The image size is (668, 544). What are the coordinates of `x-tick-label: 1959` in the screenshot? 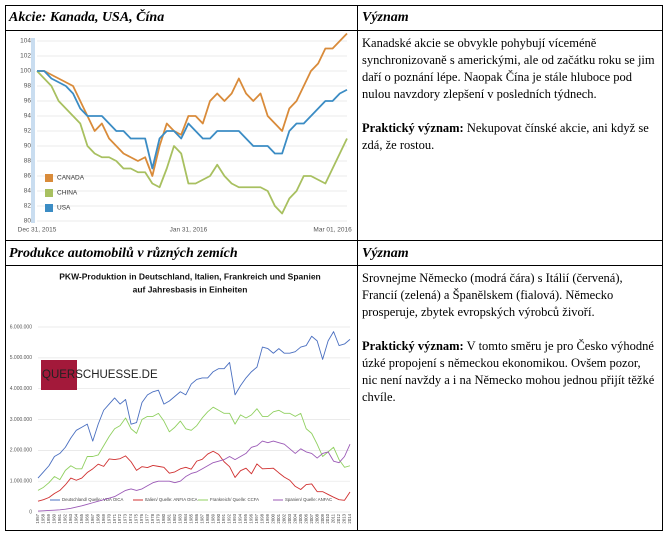 It's located at (48, 518).